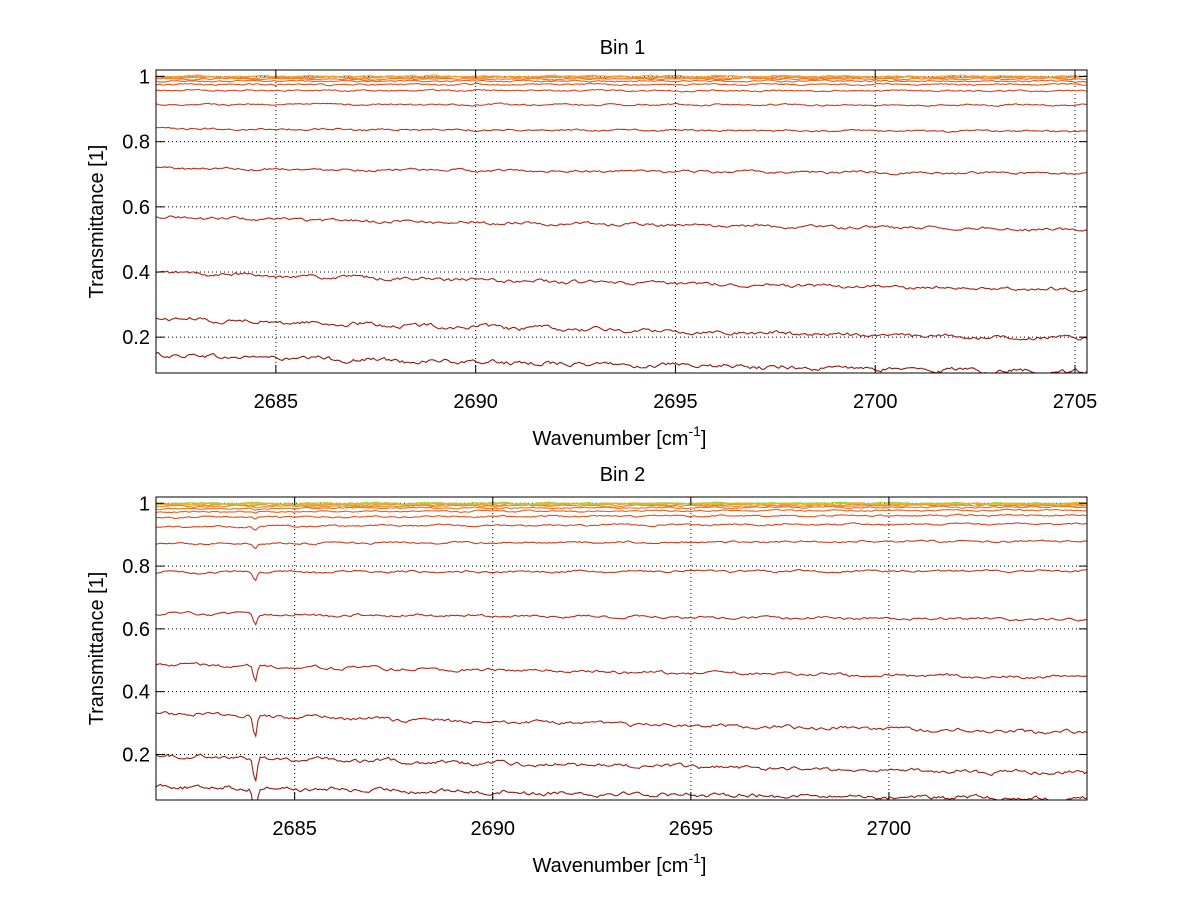 The width and height of the screenshot is (1200, 901). I want to click on chart-title: Bin 2, so click(623, 475).